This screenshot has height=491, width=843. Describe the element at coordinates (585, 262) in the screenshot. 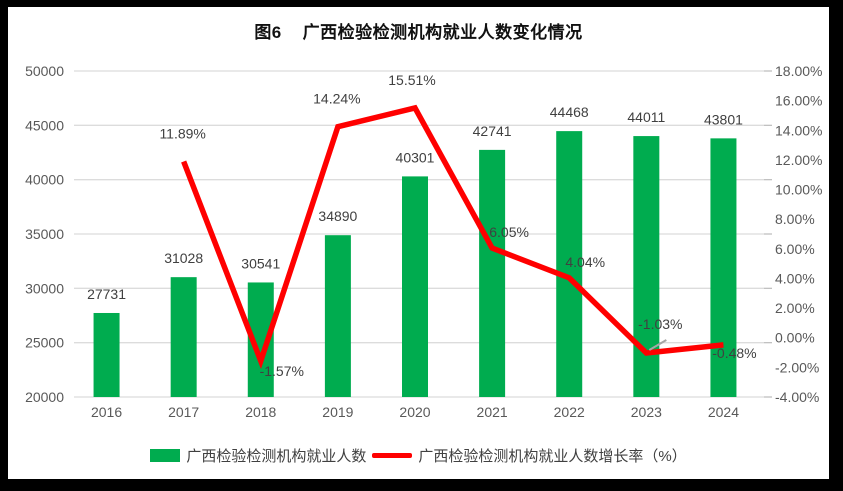

I see `line-data-label: 4.04%` at that location.